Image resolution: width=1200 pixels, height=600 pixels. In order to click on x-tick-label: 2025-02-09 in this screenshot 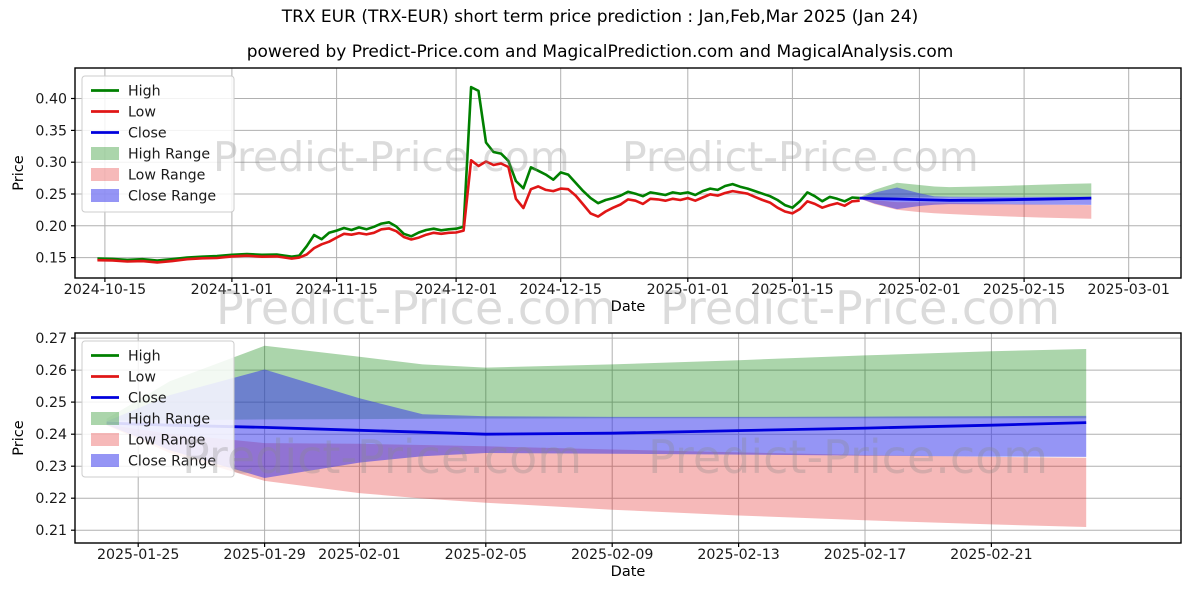, I will do `click(612, 555)`.